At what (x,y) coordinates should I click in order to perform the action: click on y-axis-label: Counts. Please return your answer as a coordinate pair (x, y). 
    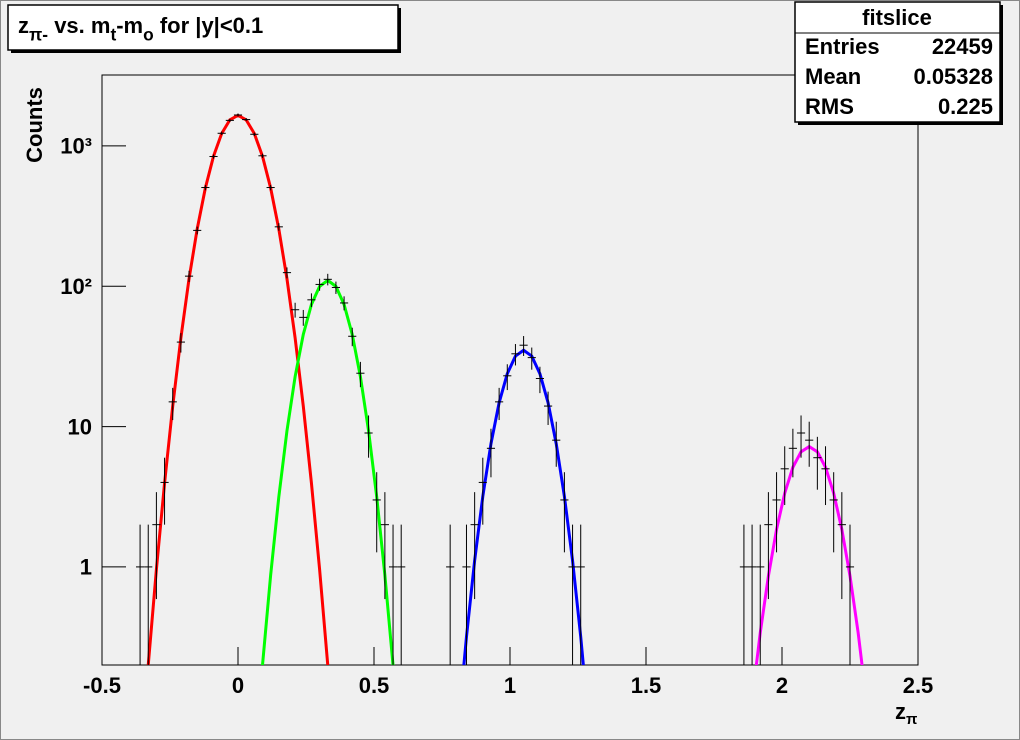
    Looking at the image, I should click on (34, 125).